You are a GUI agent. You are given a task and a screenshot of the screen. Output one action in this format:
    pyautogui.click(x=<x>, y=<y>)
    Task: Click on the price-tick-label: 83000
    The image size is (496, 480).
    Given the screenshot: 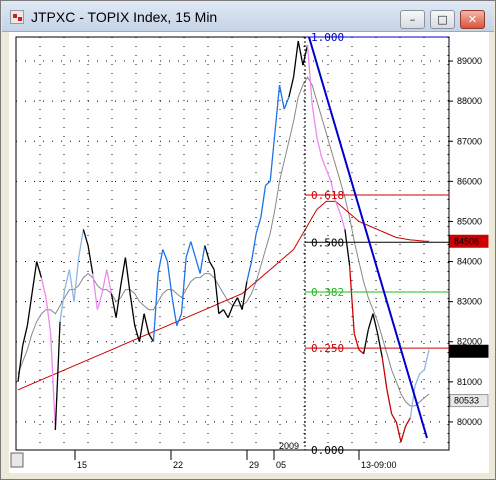 What is the action you would take?
    pyautogui.click(x=469, y=302)
    